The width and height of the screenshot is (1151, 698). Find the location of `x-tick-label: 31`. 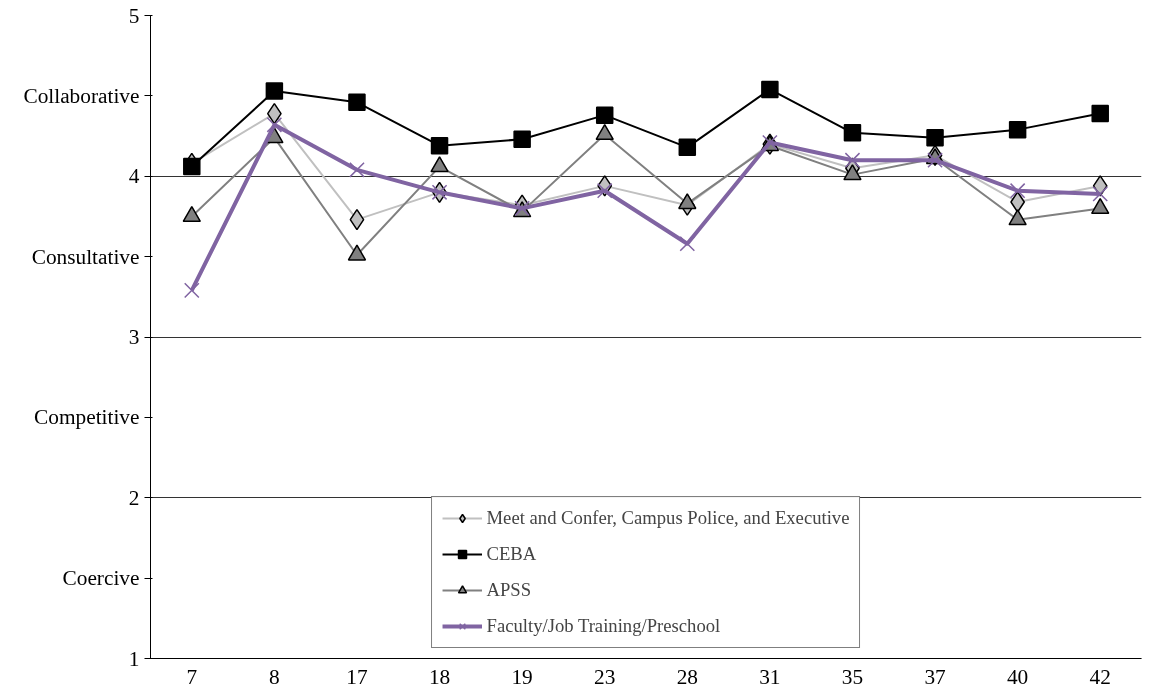

x-tick-label: 31 is located at coordinates (770, 676).